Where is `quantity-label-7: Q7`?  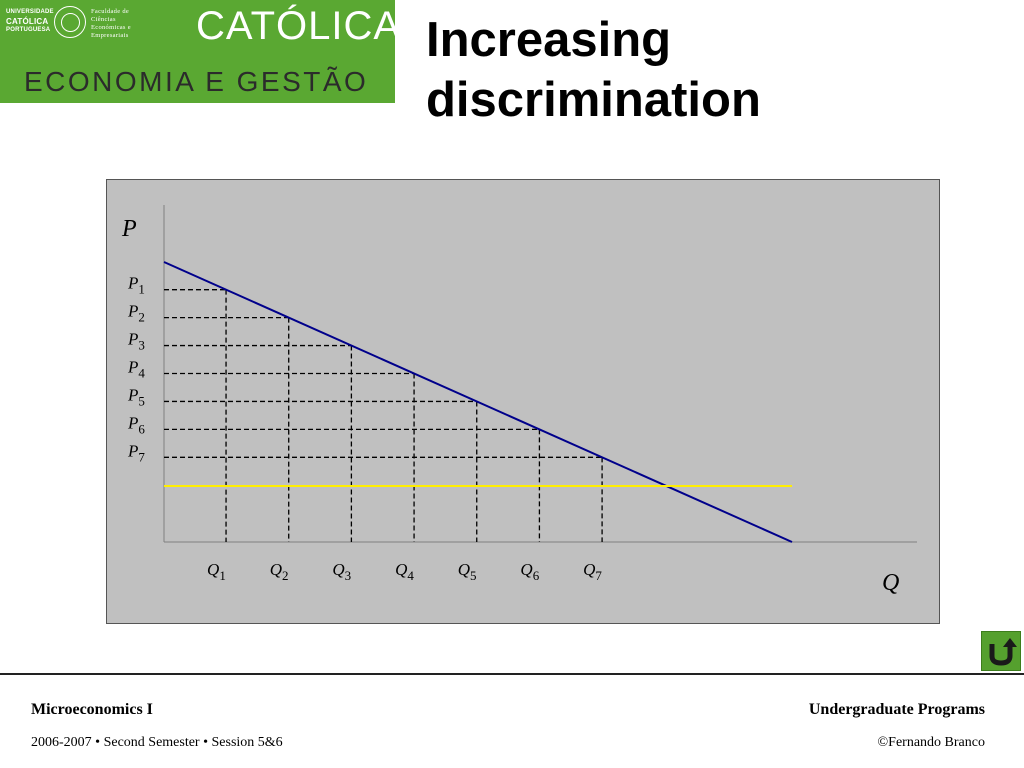
quantity-label-7: Q7 is located at coordinates (592, 571).